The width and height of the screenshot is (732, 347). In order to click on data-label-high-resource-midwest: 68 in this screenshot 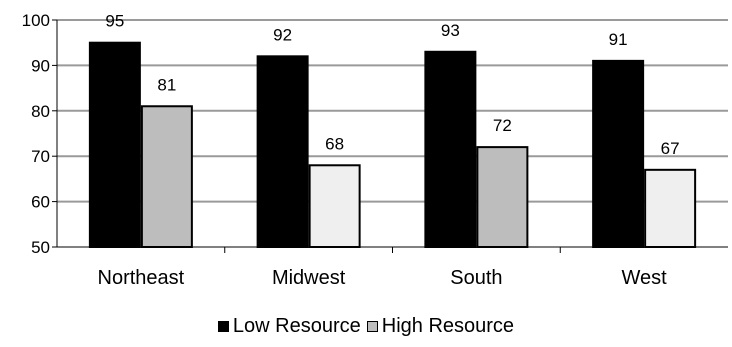, I will do `click(334, 143)`.